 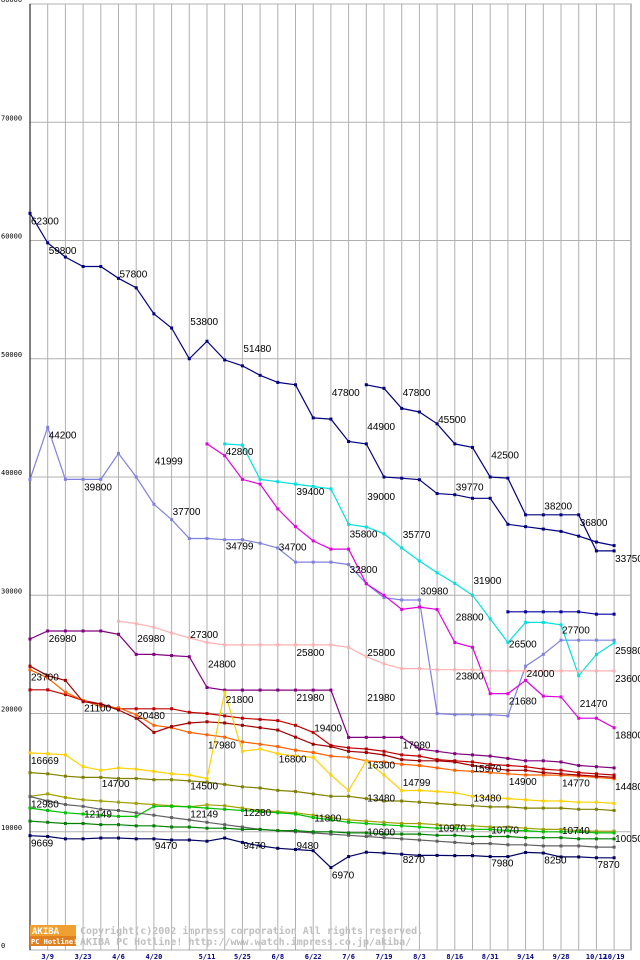 I want to click on value-label: 8270, so click(x=414, y=860).